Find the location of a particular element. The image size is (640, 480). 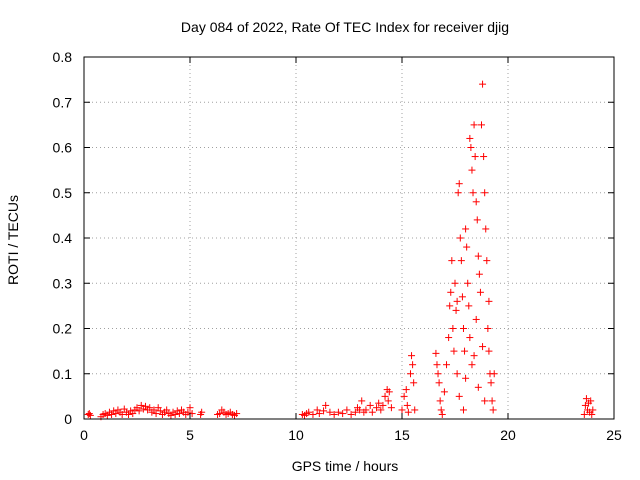

y-tick-label: 0.3 is located at coordinates (63, 283).